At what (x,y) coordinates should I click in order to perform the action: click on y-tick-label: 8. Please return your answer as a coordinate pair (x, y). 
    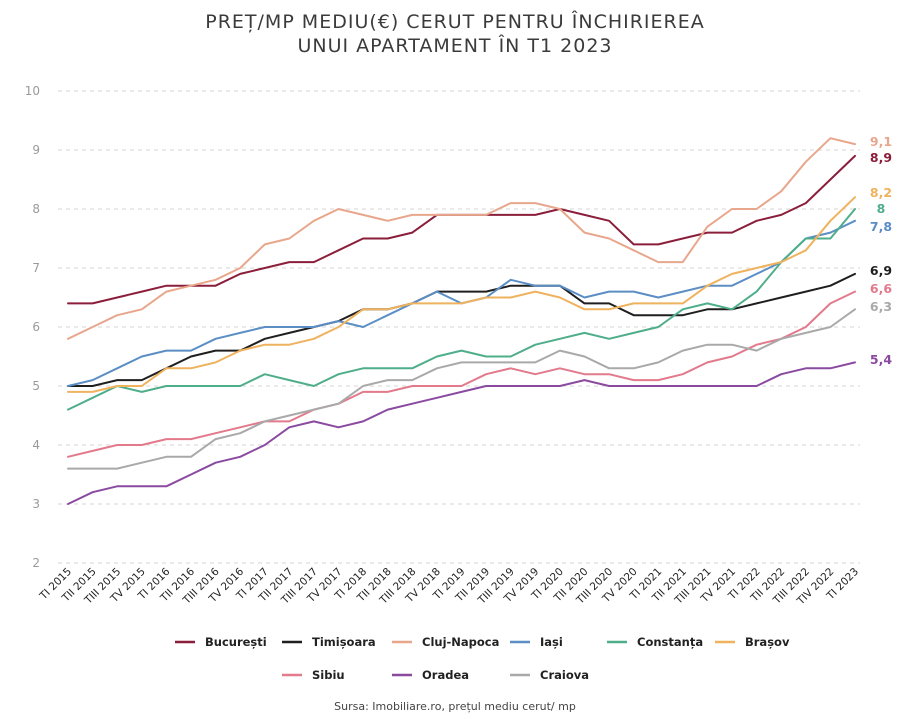
    Looking at the image, I should click on (36, 209).